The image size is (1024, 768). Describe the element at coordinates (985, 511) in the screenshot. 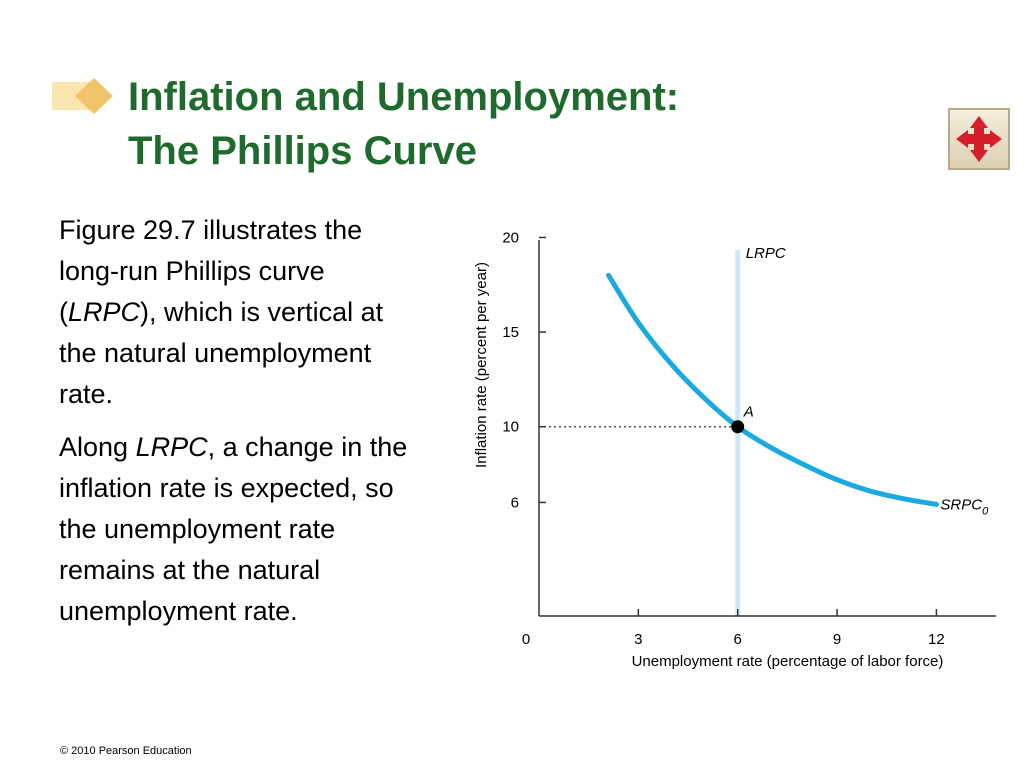

I see `srpc-label-subscript: 0` at that location.